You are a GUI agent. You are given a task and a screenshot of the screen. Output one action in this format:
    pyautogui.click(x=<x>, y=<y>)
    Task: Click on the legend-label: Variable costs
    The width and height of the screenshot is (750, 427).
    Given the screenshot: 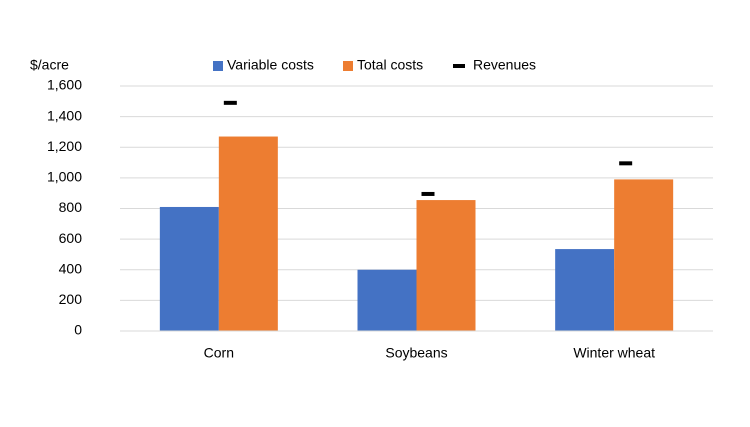 What is the action you would take?
    pyautogui.click(x=270, y=65)
    